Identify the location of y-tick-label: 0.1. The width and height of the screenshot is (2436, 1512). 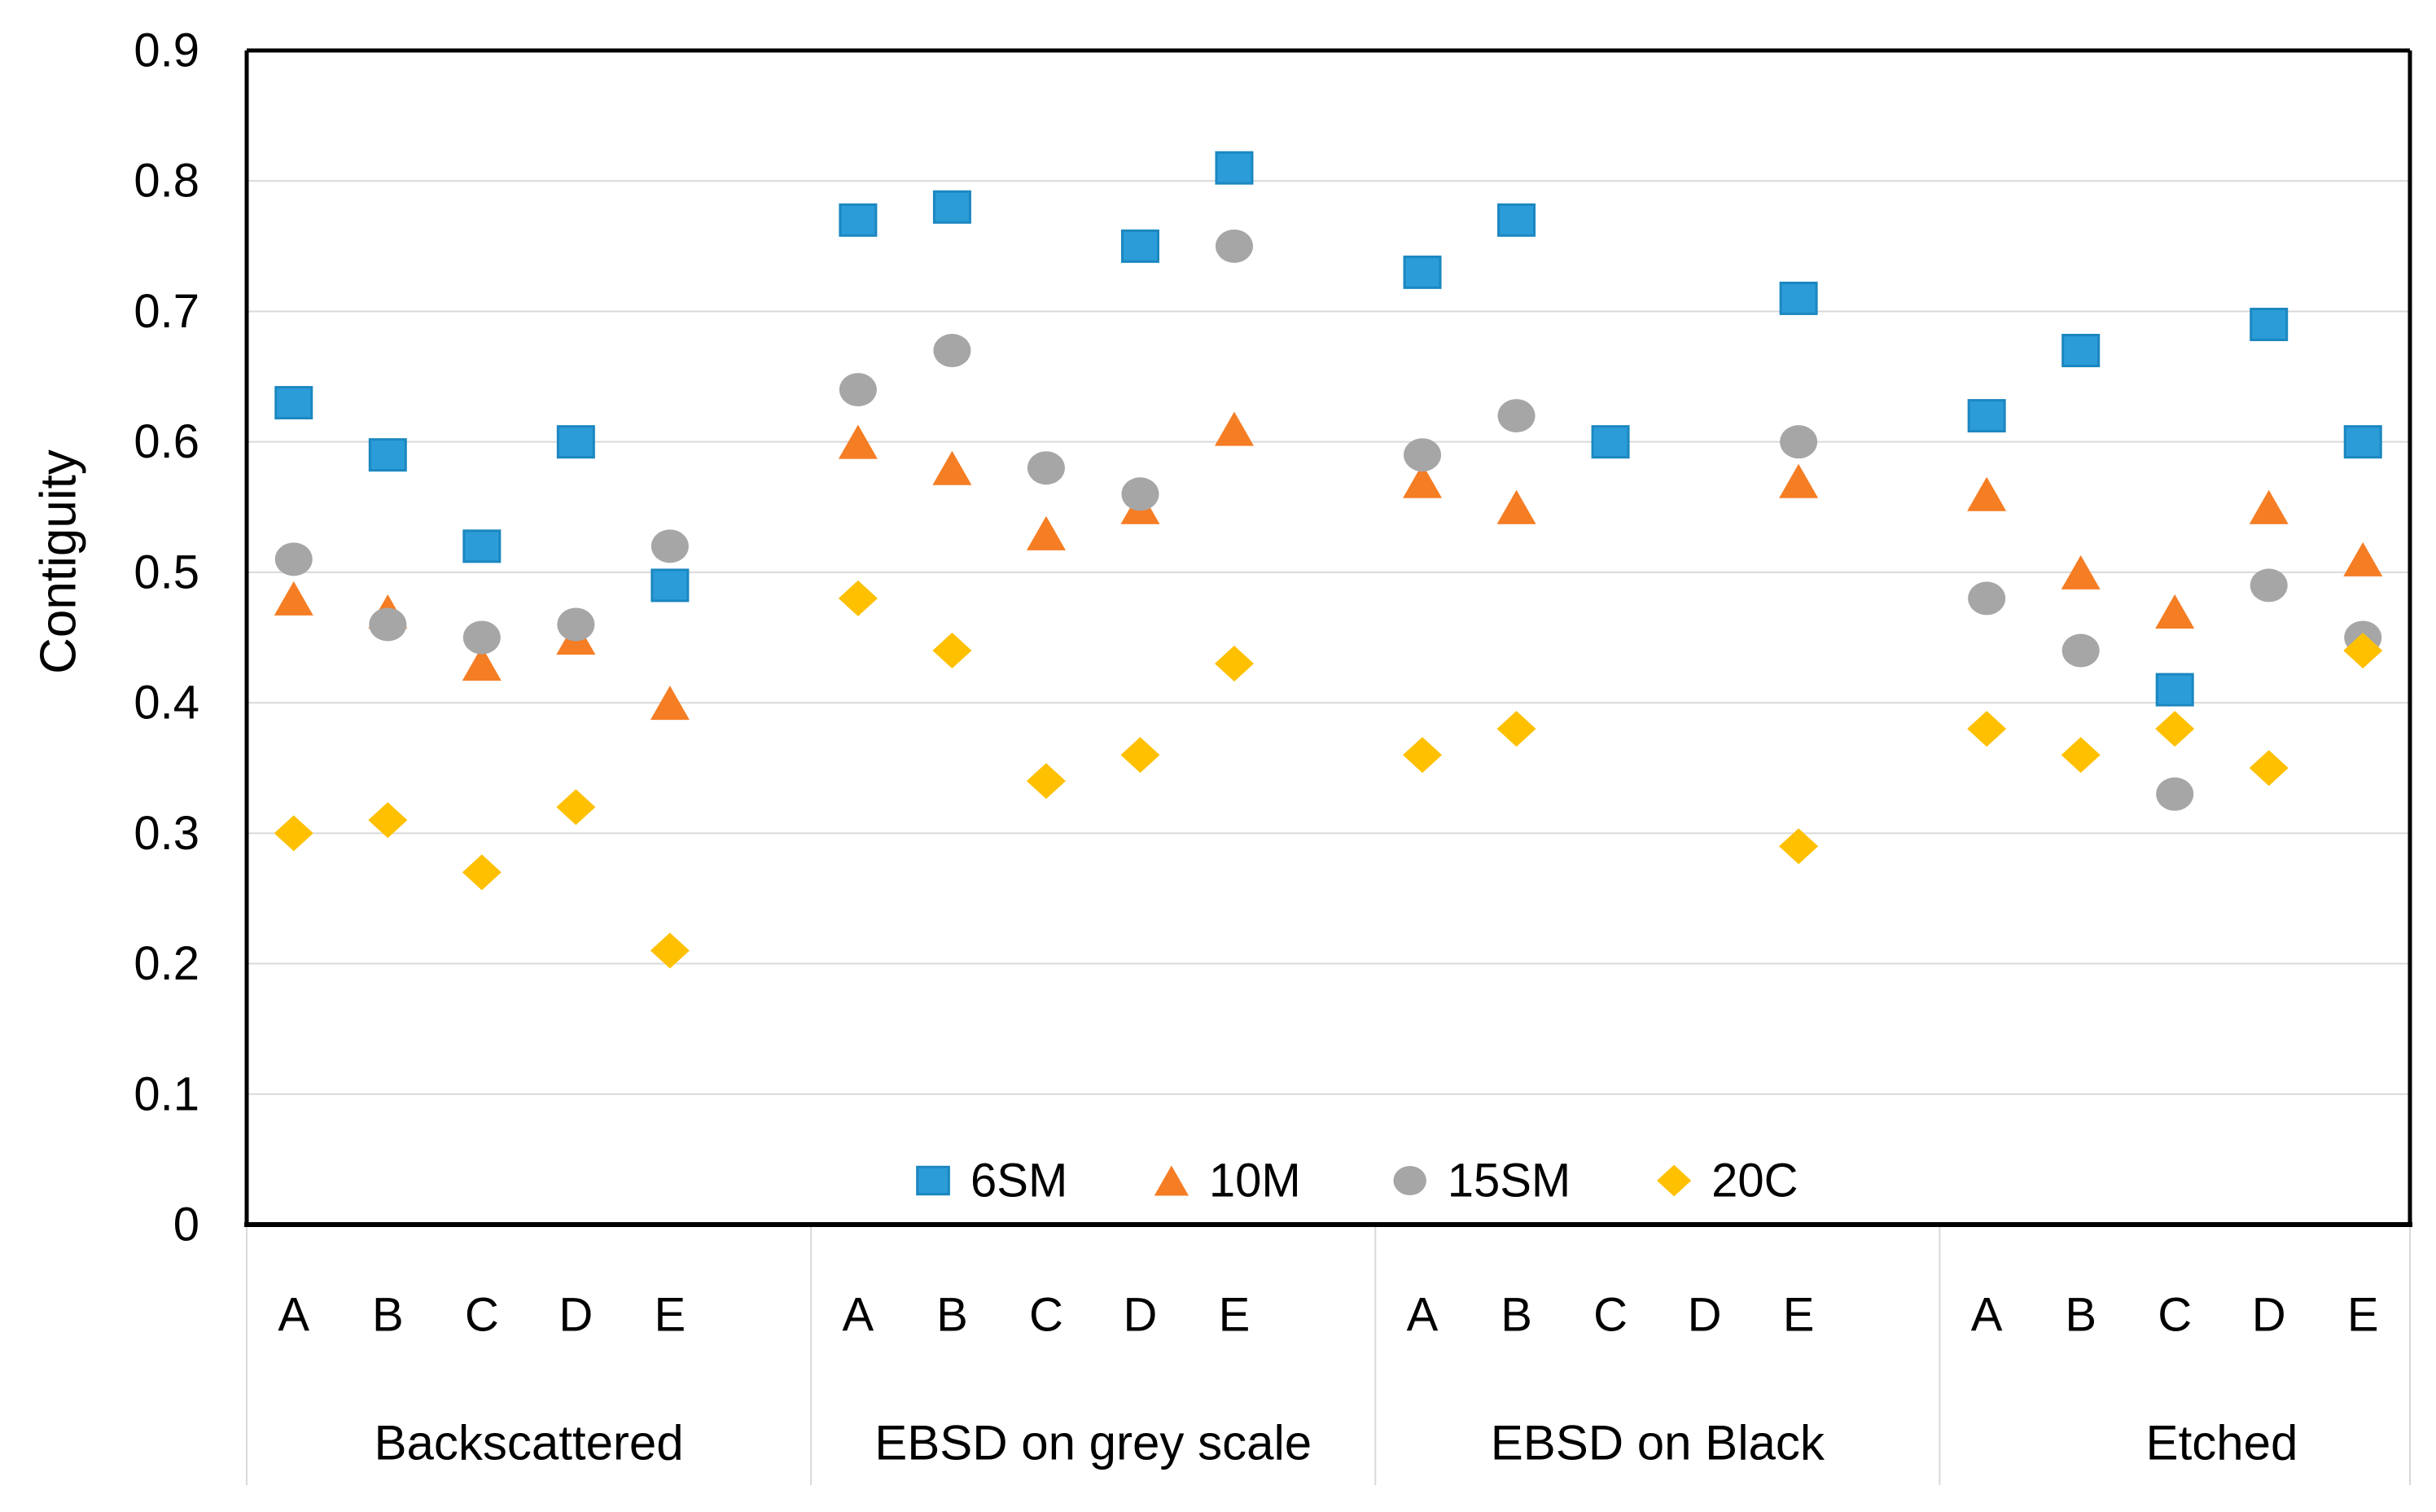
(166, 1093).